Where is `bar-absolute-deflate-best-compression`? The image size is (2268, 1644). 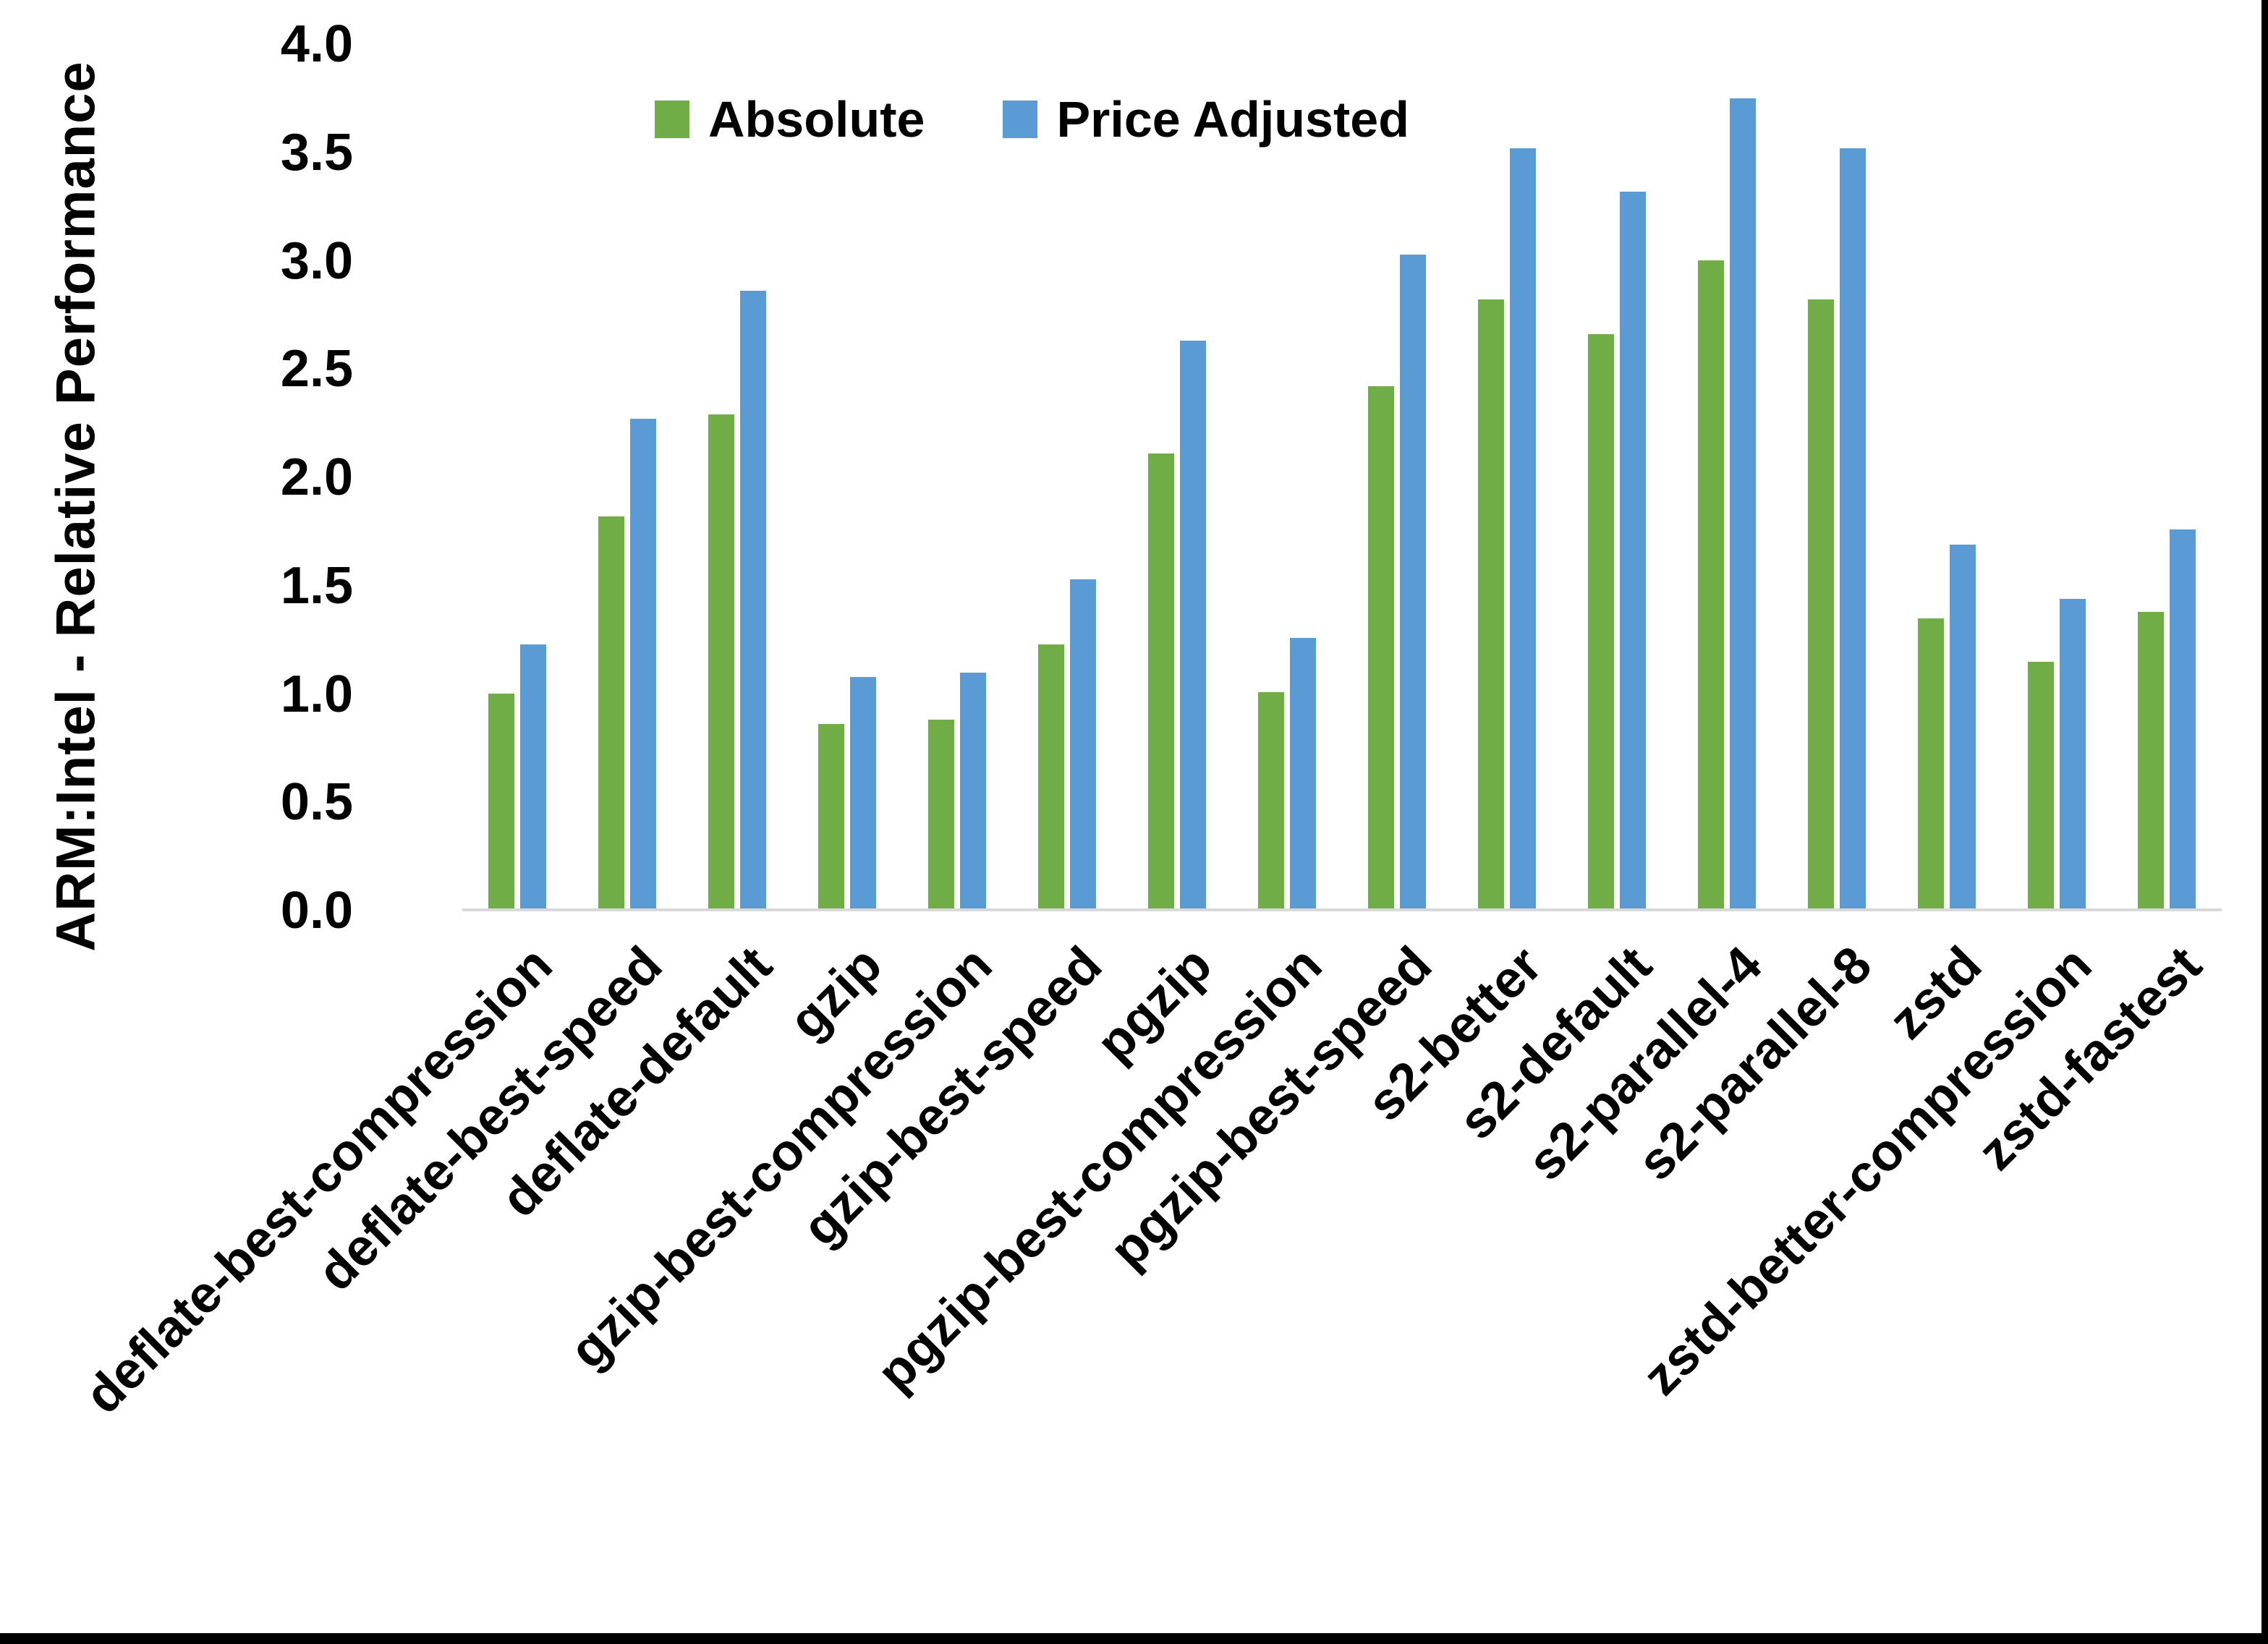
bar-absolute-deflate-best-compression is located at coordinates (501, 802).